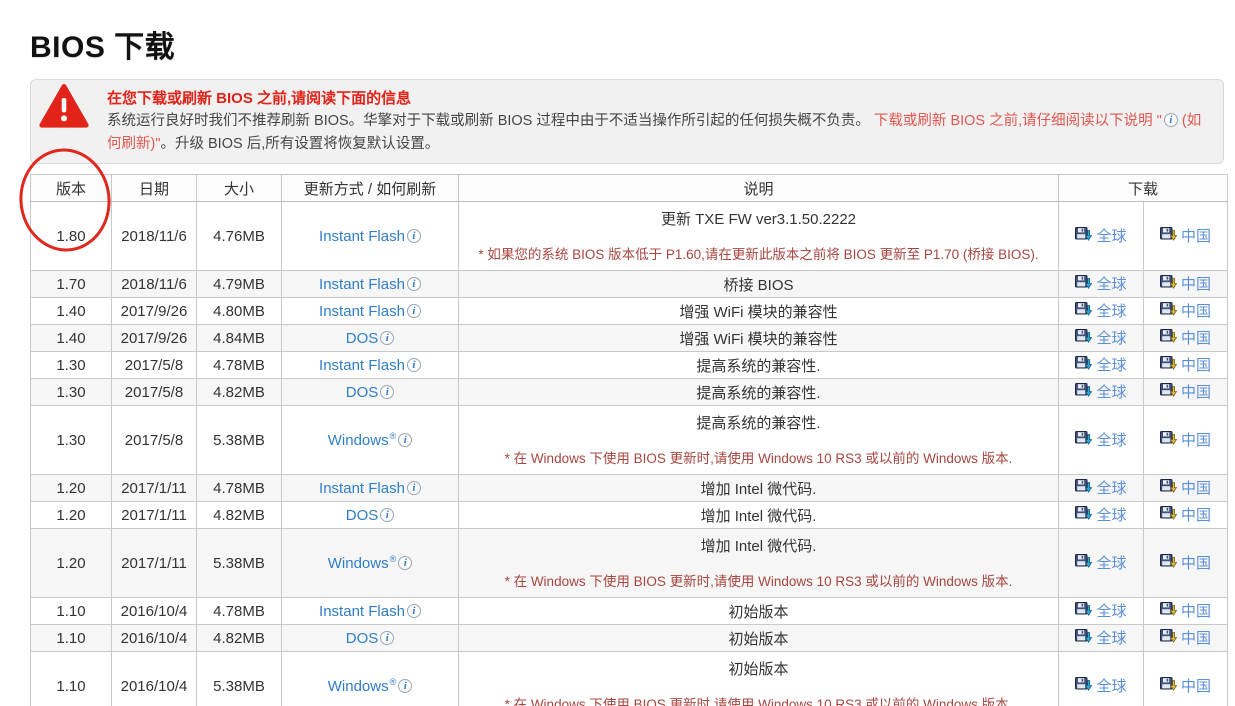  What do you see at coordinates (239, 284) in the screenshot?
I see `size-cell: 4.79MB` at bounding box center [239, 284].